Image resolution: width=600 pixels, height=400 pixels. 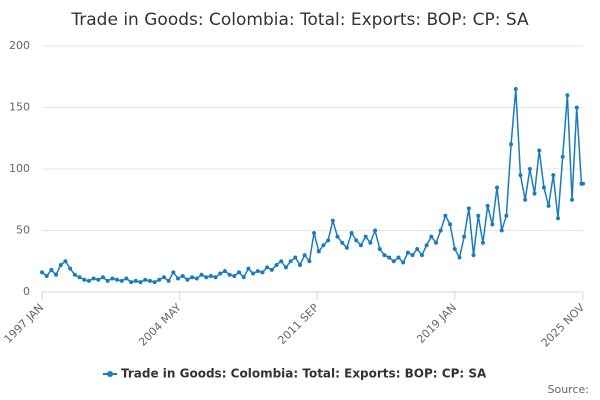 I want to click on x-tick-label: 1997 JAN, so click(x=23, y=323).